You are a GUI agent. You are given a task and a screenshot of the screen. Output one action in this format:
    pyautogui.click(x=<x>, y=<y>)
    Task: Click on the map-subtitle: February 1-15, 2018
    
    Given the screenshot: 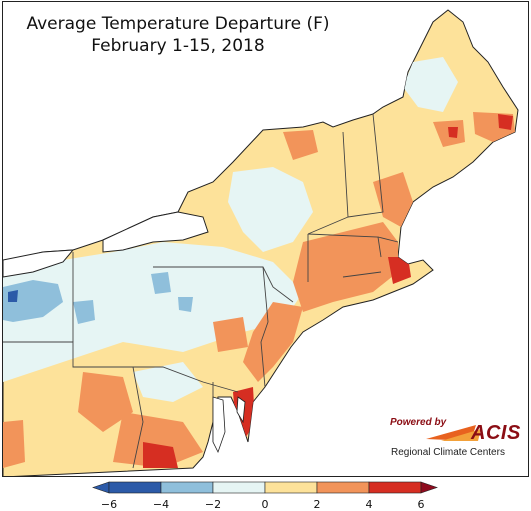 What is the action you would take?
    pyautogui.click(x=178, y=46)
    